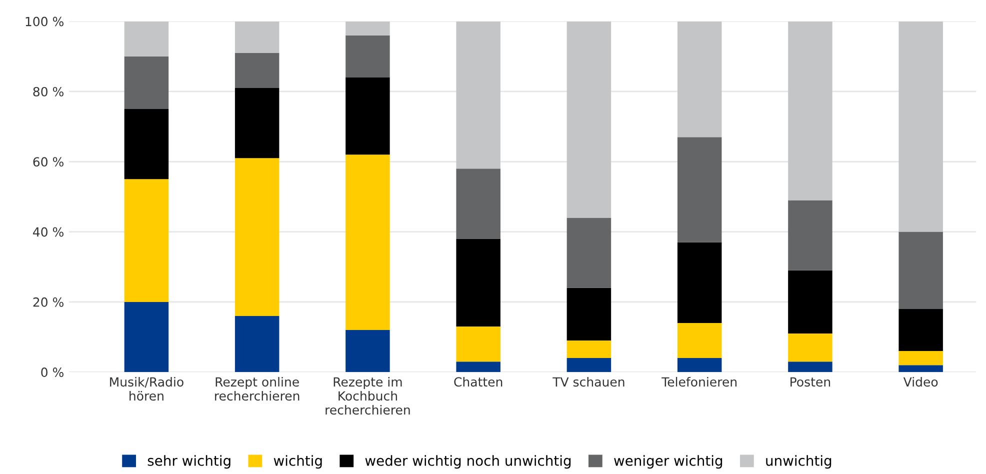  I want to click on x-tick-label: Video, so click(920, 381).